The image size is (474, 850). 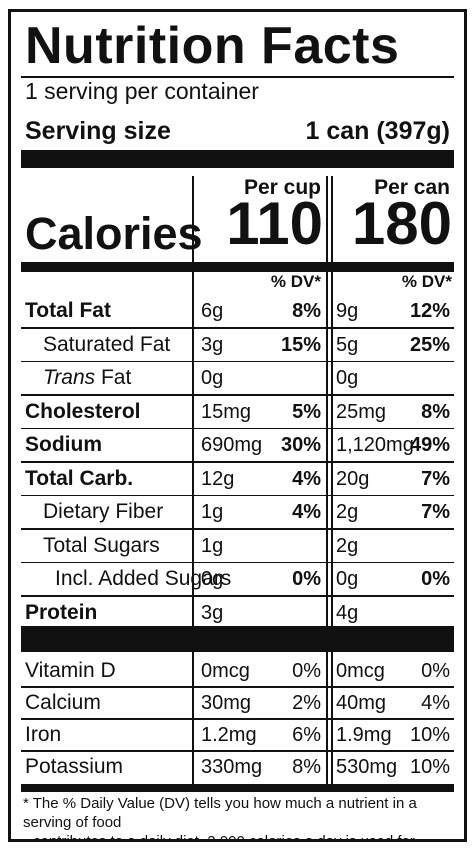 I want to click on cup-amount: 330mg, so click(x=232, y=767).